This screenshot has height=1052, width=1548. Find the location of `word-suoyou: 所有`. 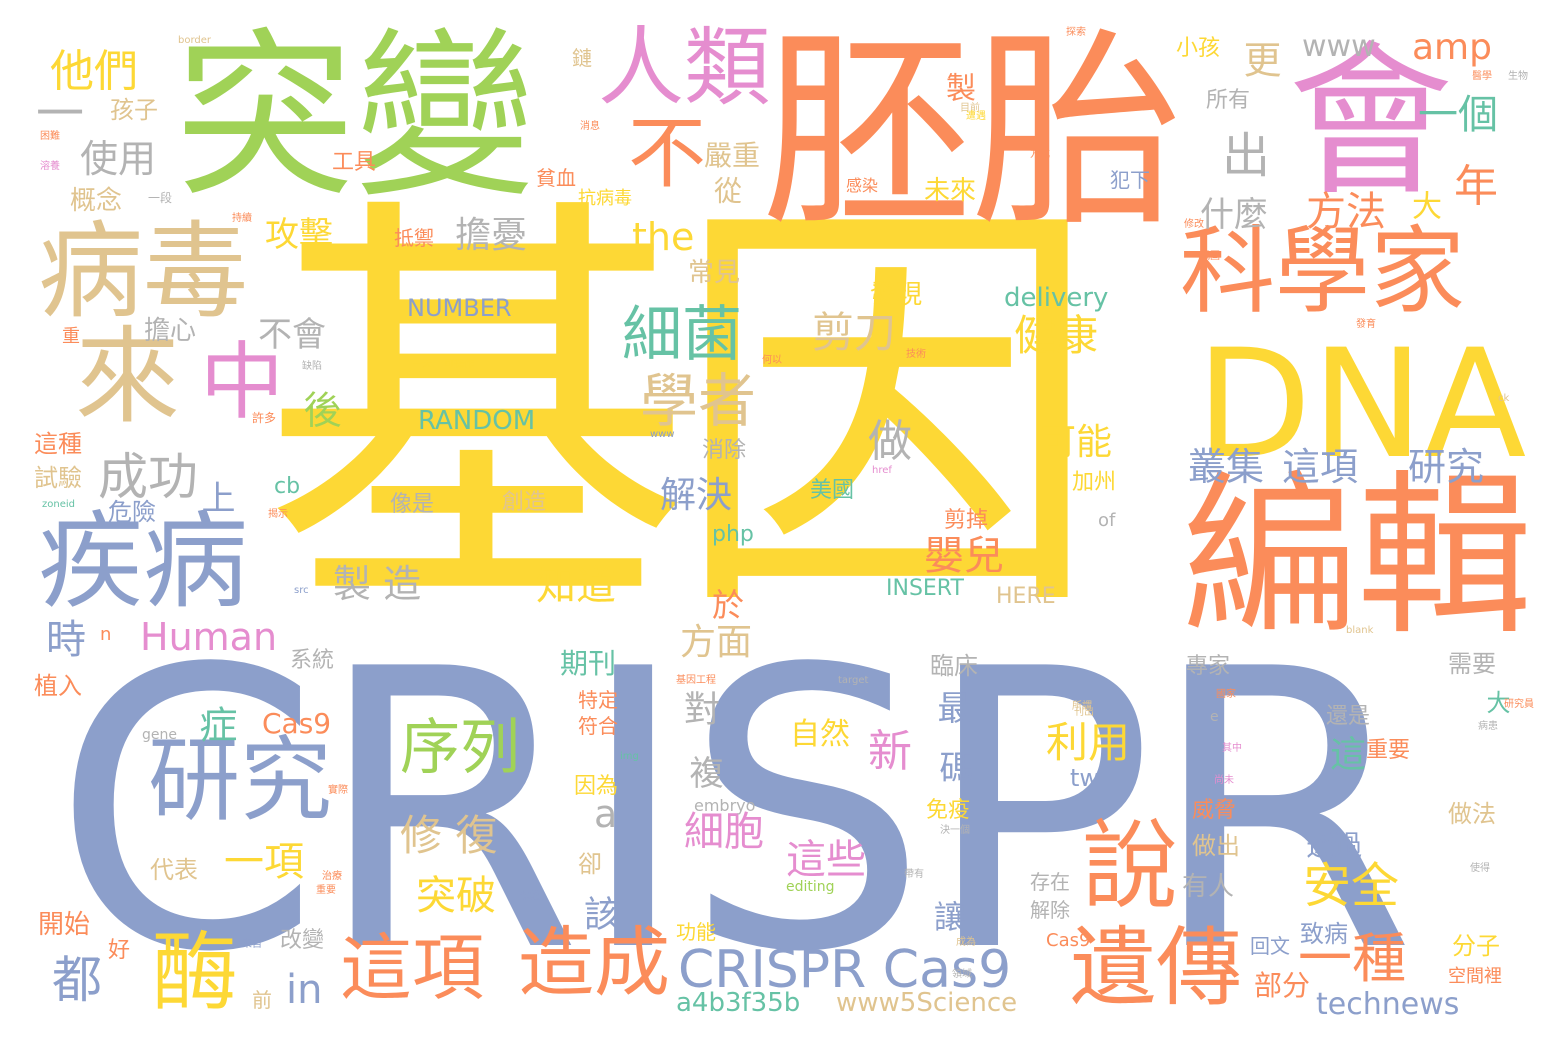

word-suoyou: 所有 is located at coordinates (1228, 100).